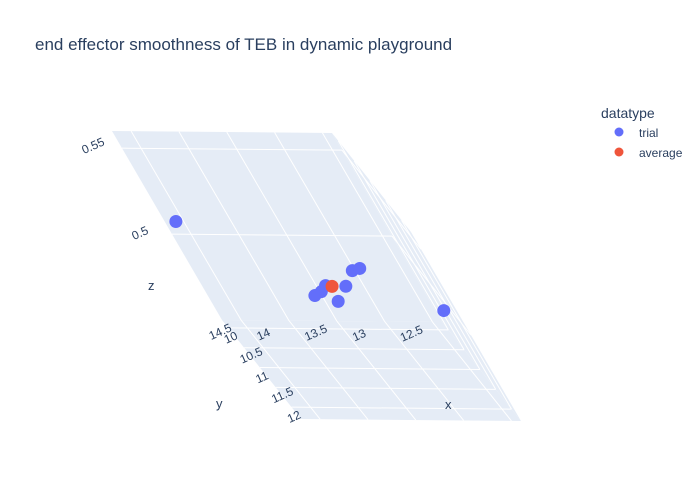 The height and width of the screenshot is (500, 700). Describe the element at coordinates (93, 146) in the screenshot. I see `z-tick-label: 0.55` at that location.